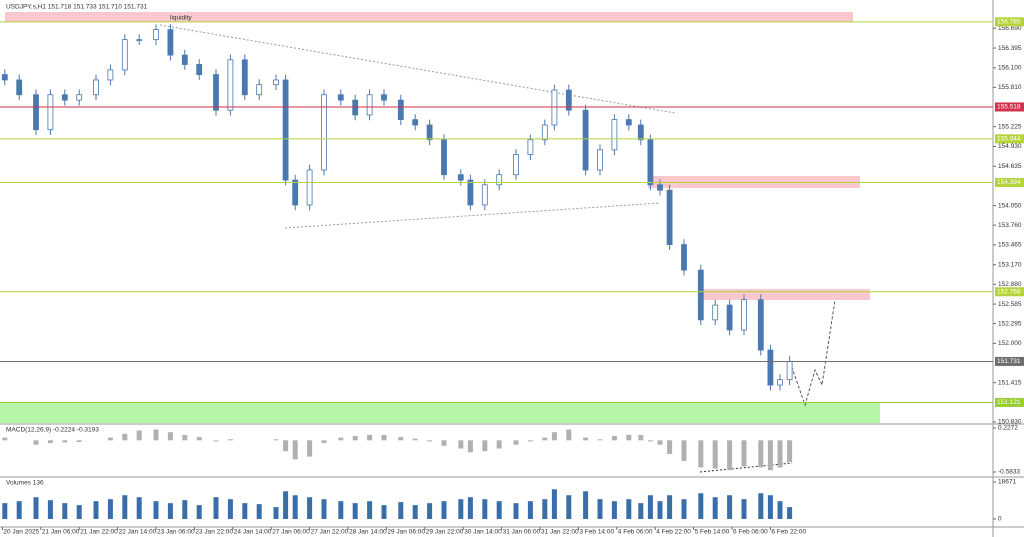 The width and height of the screenshot is (1024, 537). I want to click on y-tick-label: 152.585, so click(1010, 304).